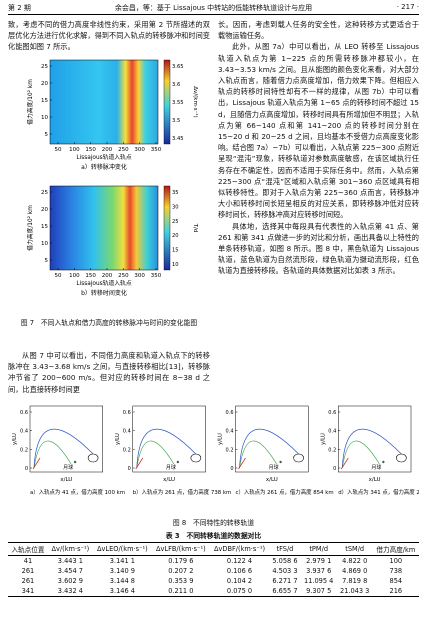 This screenshot has height=629, width=427. I want to click on header-center: 余会昌，等：基于 Lissajous 中转站的低能转移轨道设计与应用, so click(213, 8).